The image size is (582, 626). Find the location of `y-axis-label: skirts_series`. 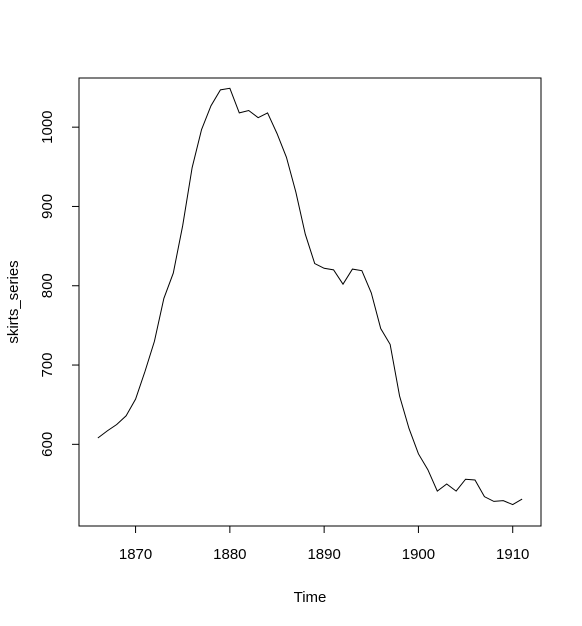

y-axis-label: skirts_series is located at coordinates (13, 301).